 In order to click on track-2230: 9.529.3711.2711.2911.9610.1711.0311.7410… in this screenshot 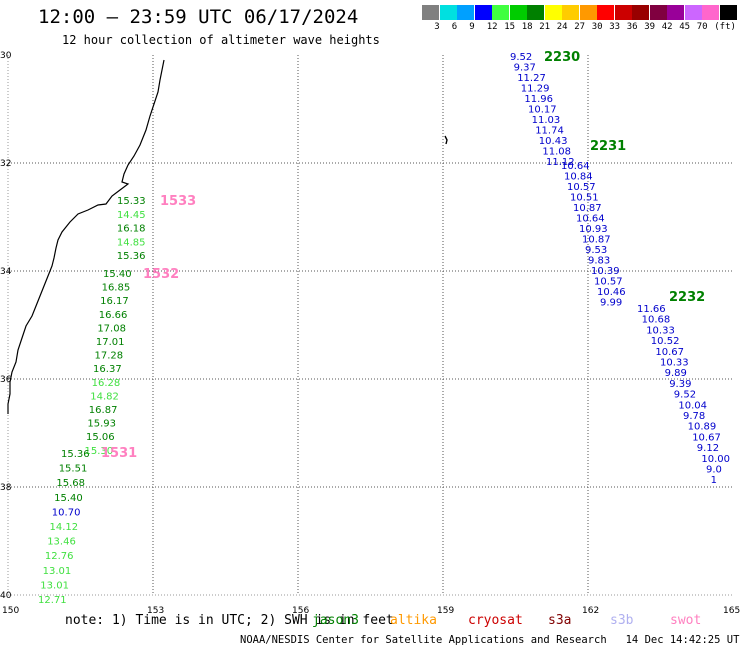, I will do `click(545, 109)`.